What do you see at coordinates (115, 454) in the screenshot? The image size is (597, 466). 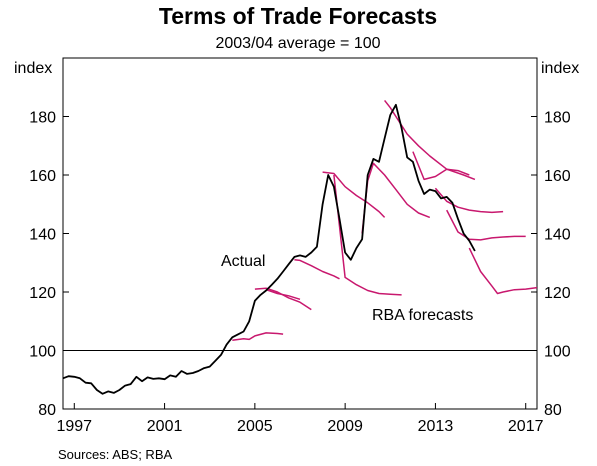 I see `sources-note: Sources: ABS; RBA` at bounding box center [115, 454].